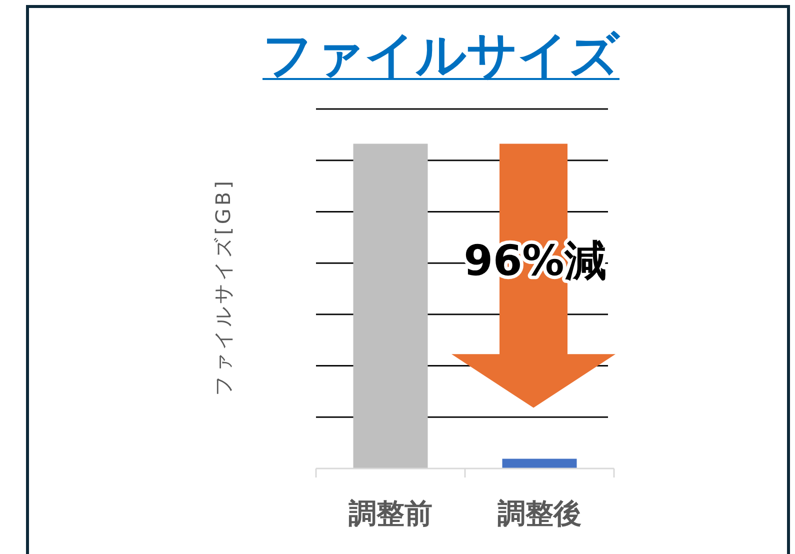 This screenshot has height=554, width=795. I want to click on title: ファイルサイズ, so click(441, 55).